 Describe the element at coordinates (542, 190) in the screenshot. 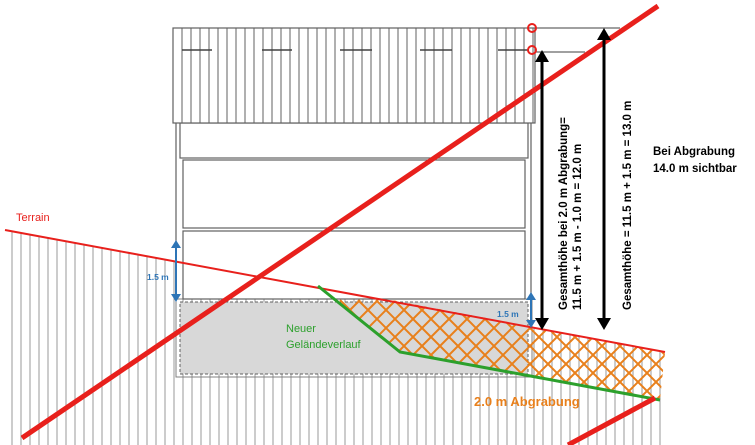

I see `height-arrow-excavated` at that location.